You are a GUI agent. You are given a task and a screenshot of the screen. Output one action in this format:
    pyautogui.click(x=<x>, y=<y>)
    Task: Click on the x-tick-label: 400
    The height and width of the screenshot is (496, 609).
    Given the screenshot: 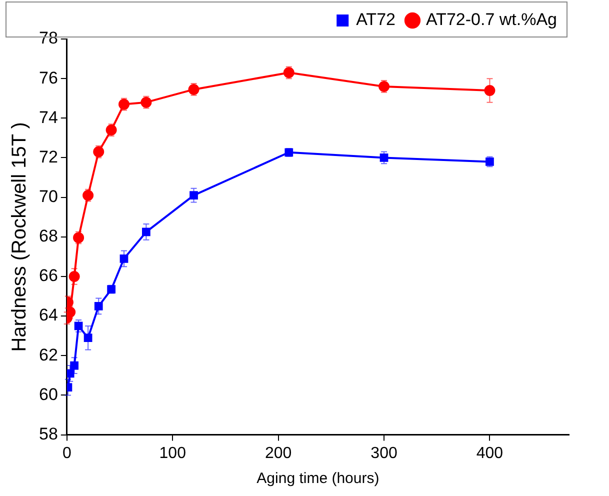 What is the action you would take?
    pyautogui.click(x=490, y=453)
    